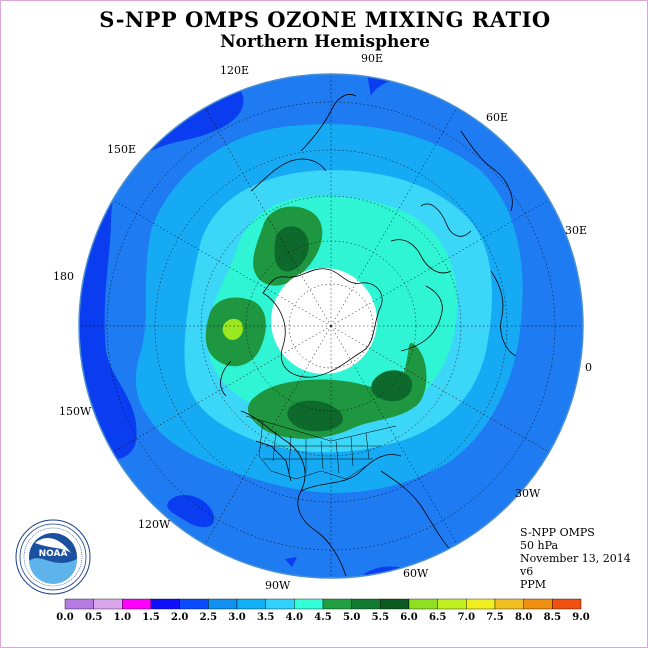 The width and height of the screenshot is (648, 648). Describe the element at coordinates (208, 617) in the screenshot. I see `colorbar-tick-label: 2.5` at that location.